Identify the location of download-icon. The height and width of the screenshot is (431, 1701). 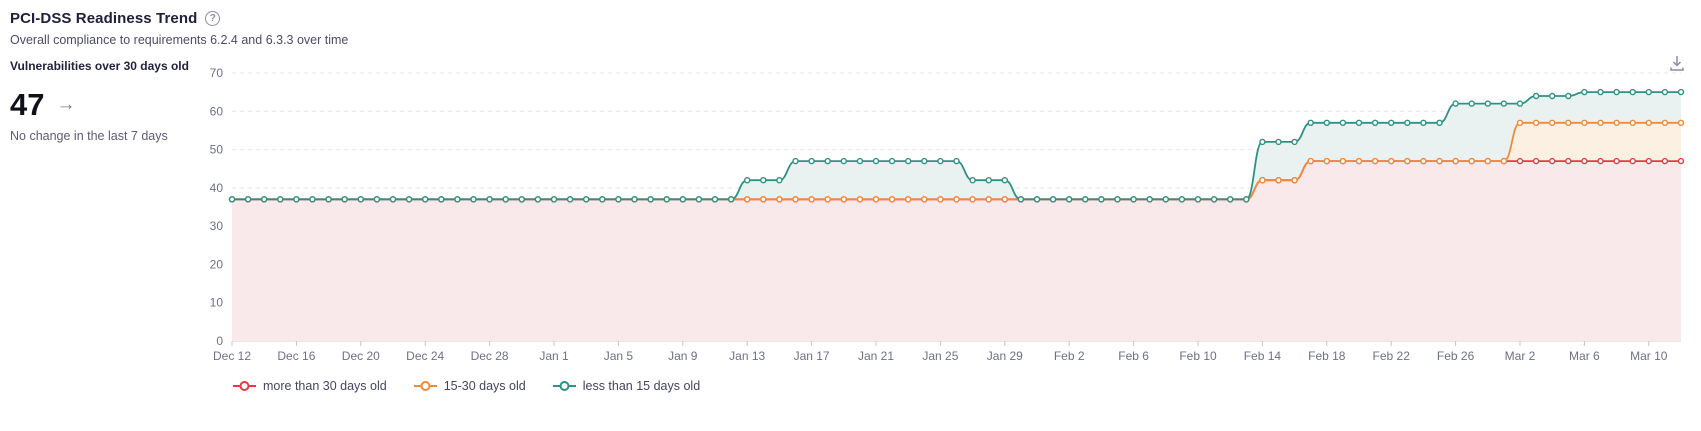
(1677, 63).